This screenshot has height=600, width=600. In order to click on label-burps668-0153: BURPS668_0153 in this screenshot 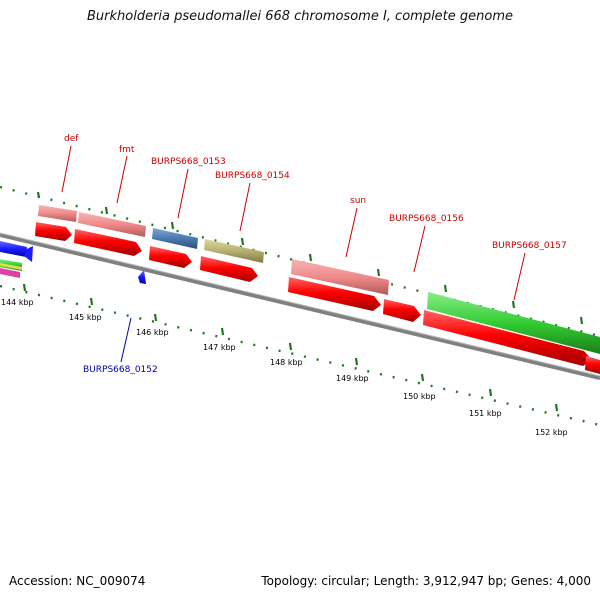, I will do `click(188, 162)`.